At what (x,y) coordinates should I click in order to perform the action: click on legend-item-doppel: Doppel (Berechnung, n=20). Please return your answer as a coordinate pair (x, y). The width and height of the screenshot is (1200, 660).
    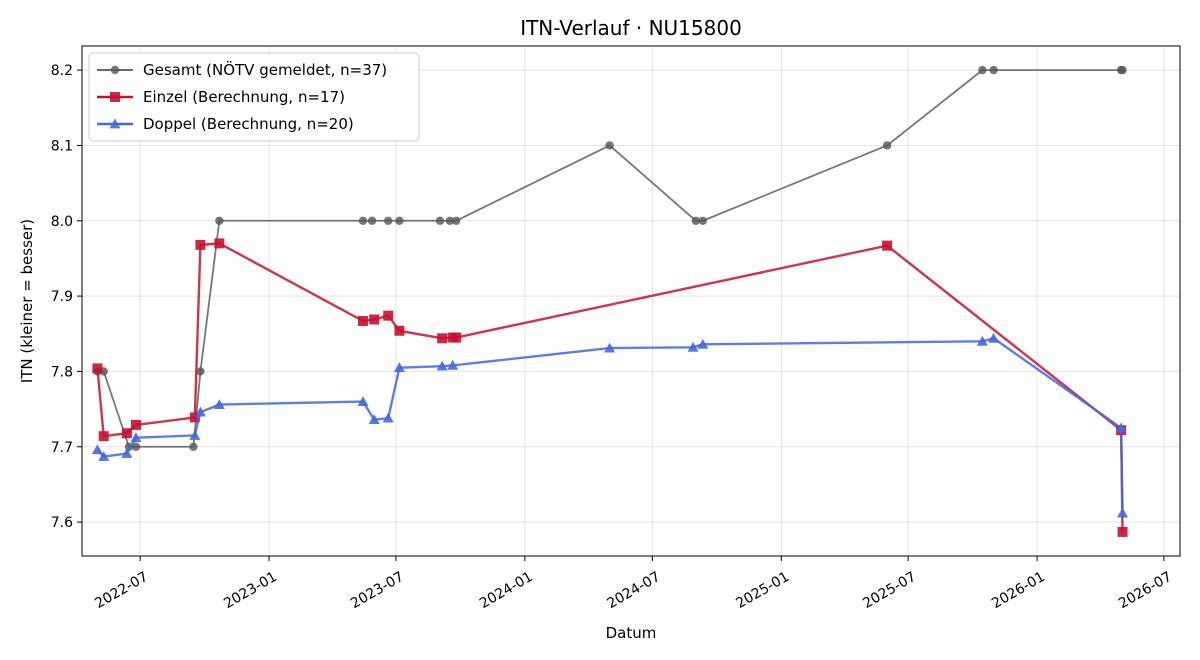
    Looking at the image, I should click on (225, 124).